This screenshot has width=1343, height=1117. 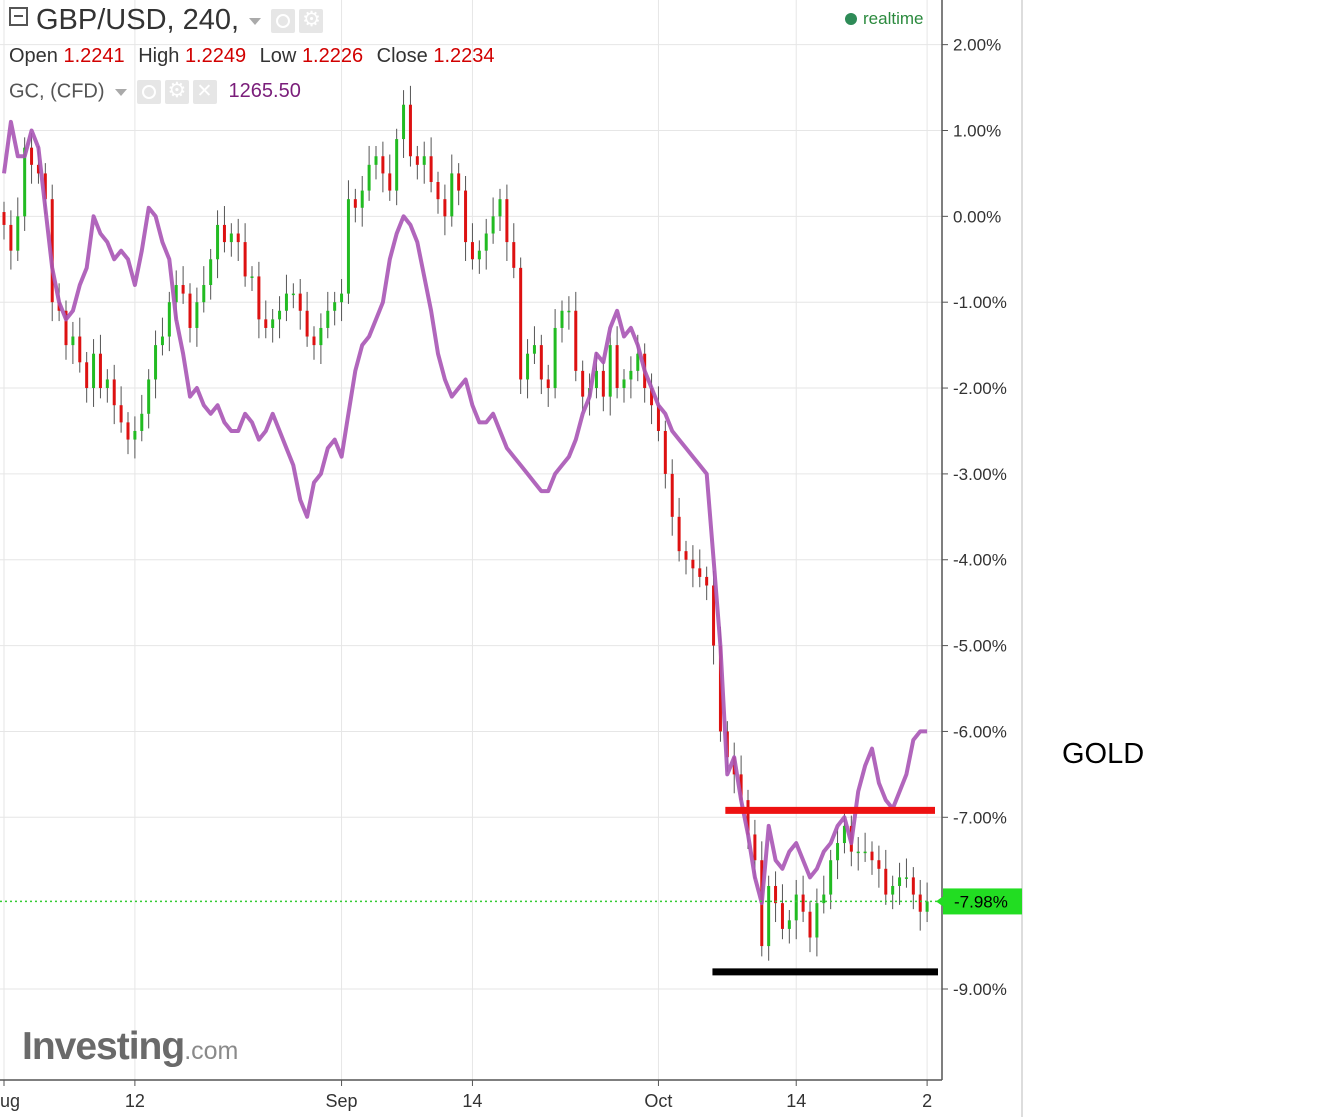 What do you see at coordinates (977, 216) in the screenshot?
I see `y-tick-label: 0.00%` at bounding box center [977, 216].